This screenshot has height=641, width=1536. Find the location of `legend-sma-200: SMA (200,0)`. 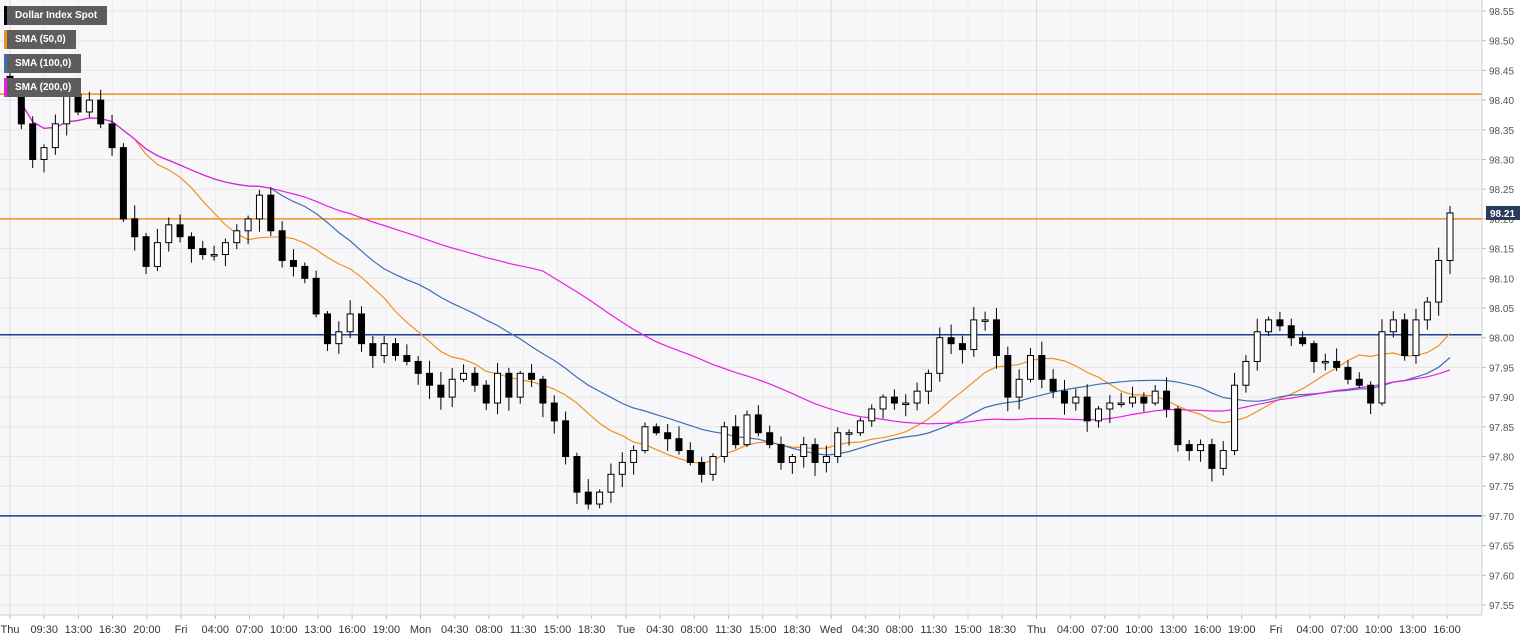

legend-sma-200: SMA (200,0) is located at coordinates (43, 87).